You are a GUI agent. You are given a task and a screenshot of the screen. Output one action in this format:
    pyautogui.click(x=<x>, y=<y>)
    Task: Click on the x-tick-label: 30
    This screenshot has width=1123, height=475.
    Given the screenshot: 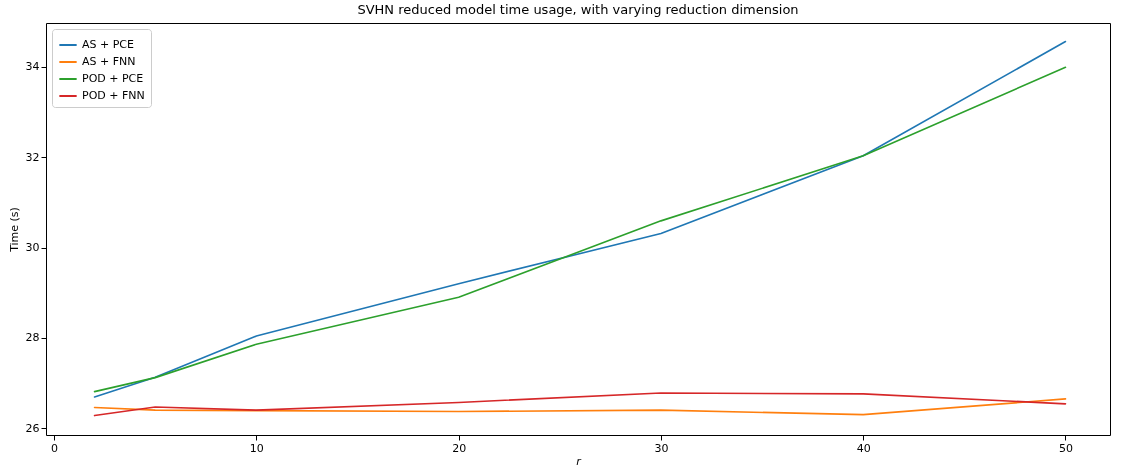 What is the action you would take?
    pyautogui.click(x=661, y=448)
    